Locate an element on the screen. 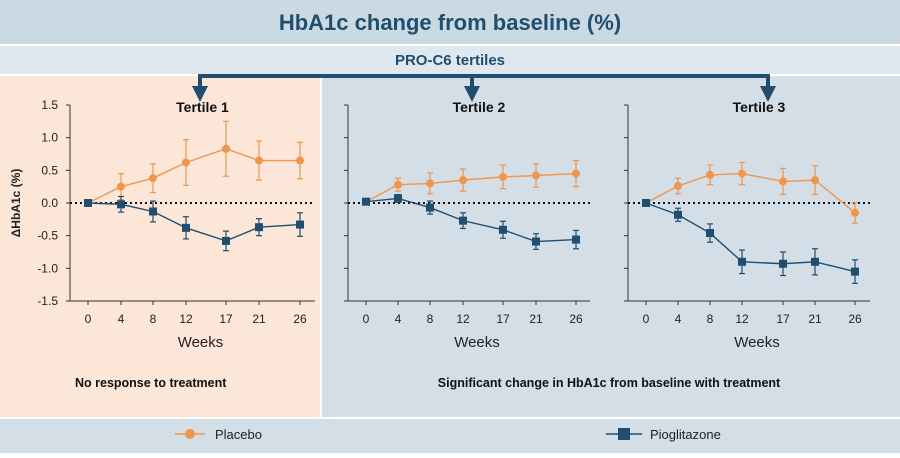 This screenshot has height=458, width=900. legend-placebo-marker is located at coordinates (190, 434).